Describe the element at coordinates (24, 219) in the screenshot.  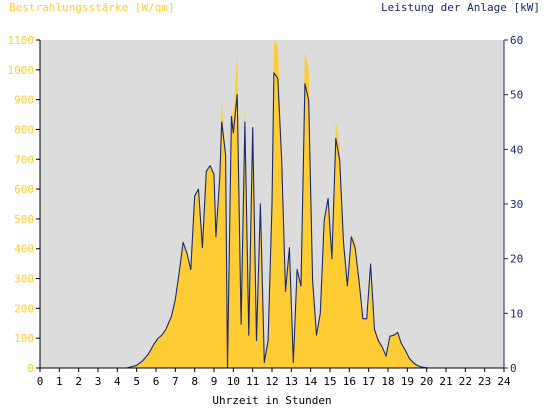
I see `left-tick-label: 500` at that location.